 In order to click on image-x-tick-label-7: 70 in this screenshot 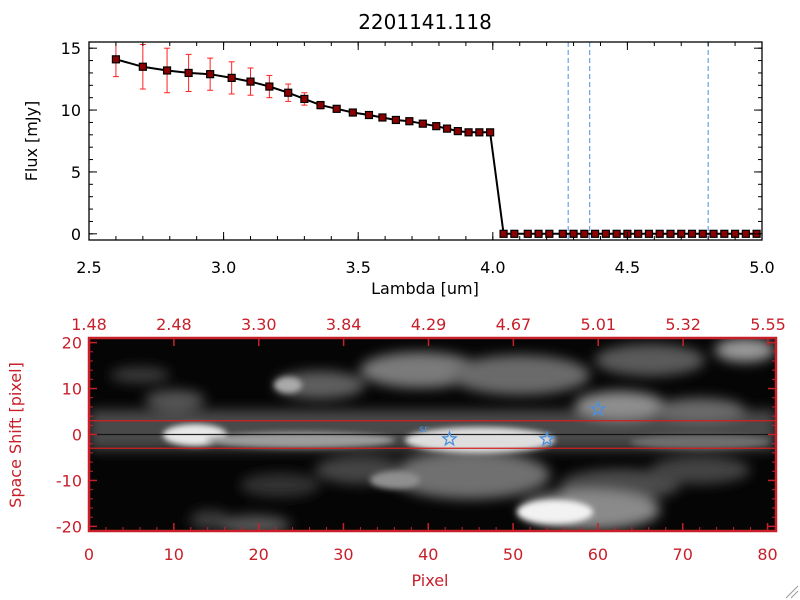, I will do `click(683, 554)`.